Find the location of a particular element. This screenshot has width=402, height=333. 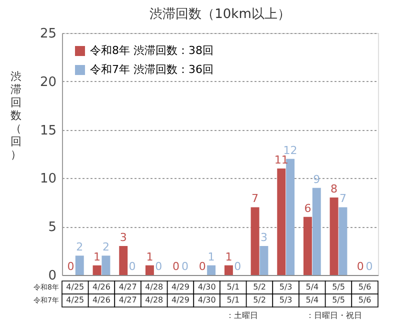

y-tick-label: 10 is located at coordinates (48, 179).